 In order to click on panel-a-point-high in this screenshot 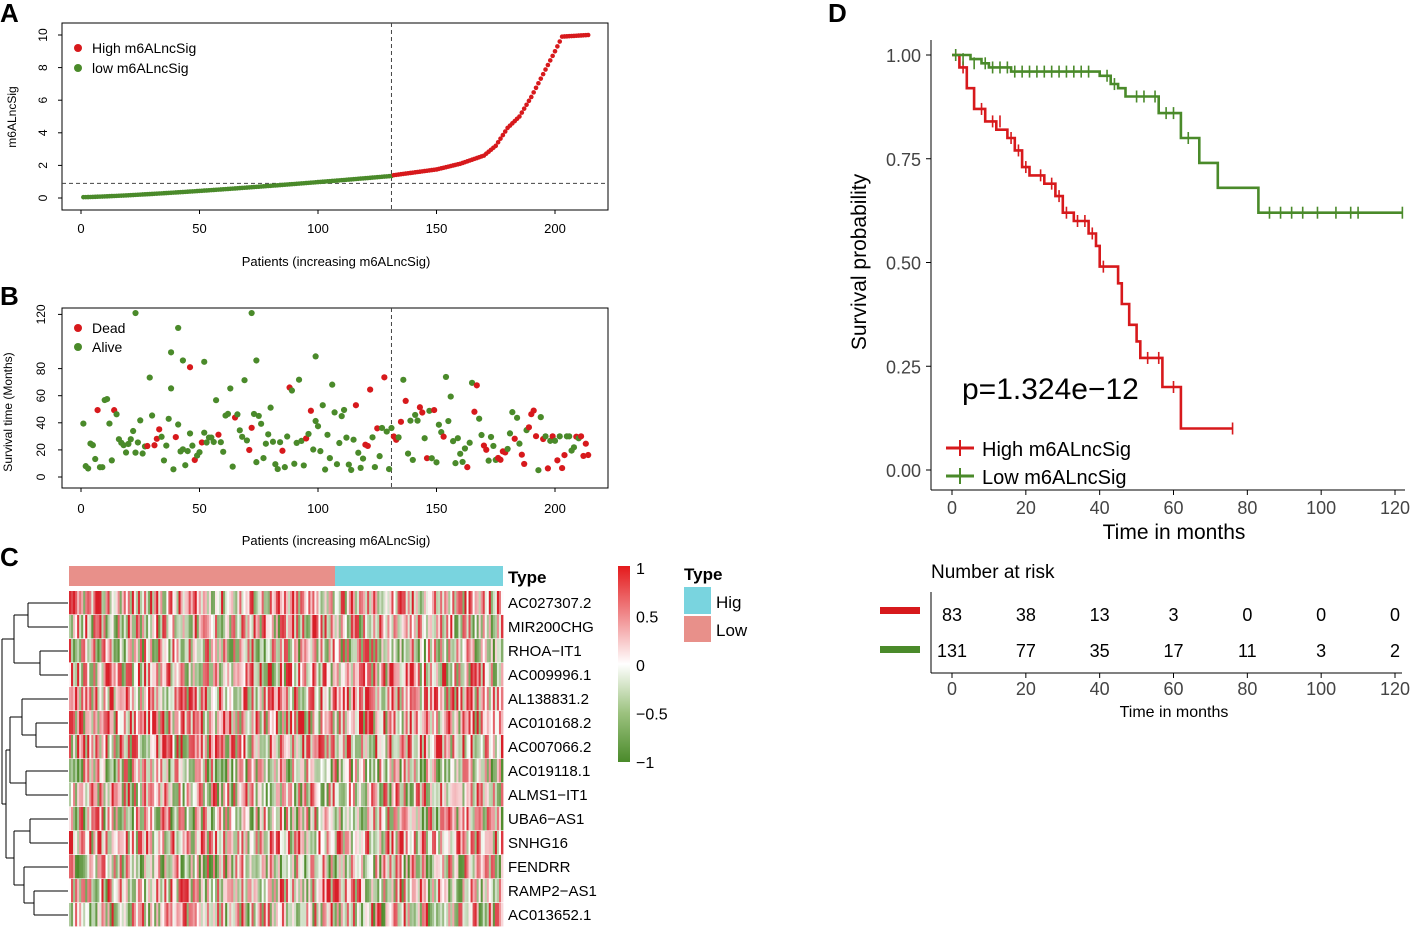, I will do `click(503, 135)`.